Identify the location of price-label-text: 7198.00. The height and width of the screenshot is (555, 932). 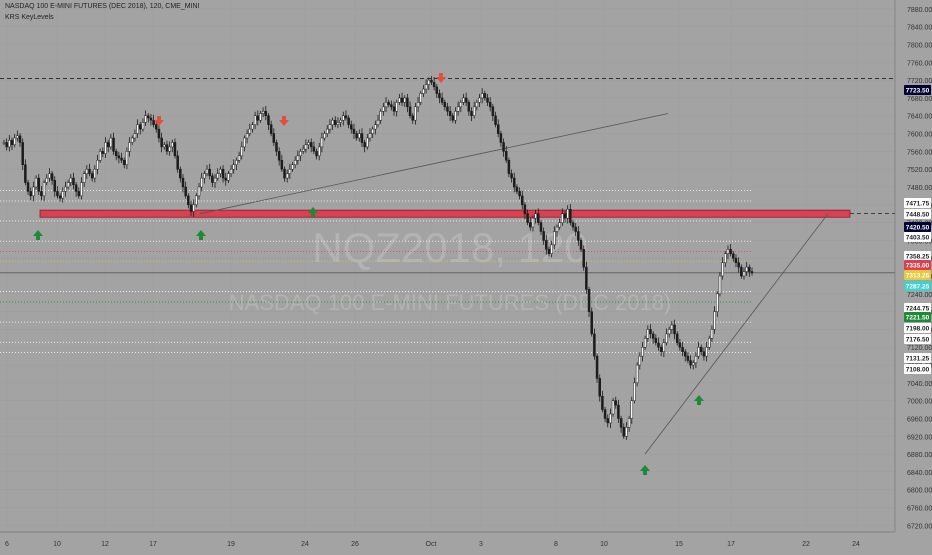
(918, 329).